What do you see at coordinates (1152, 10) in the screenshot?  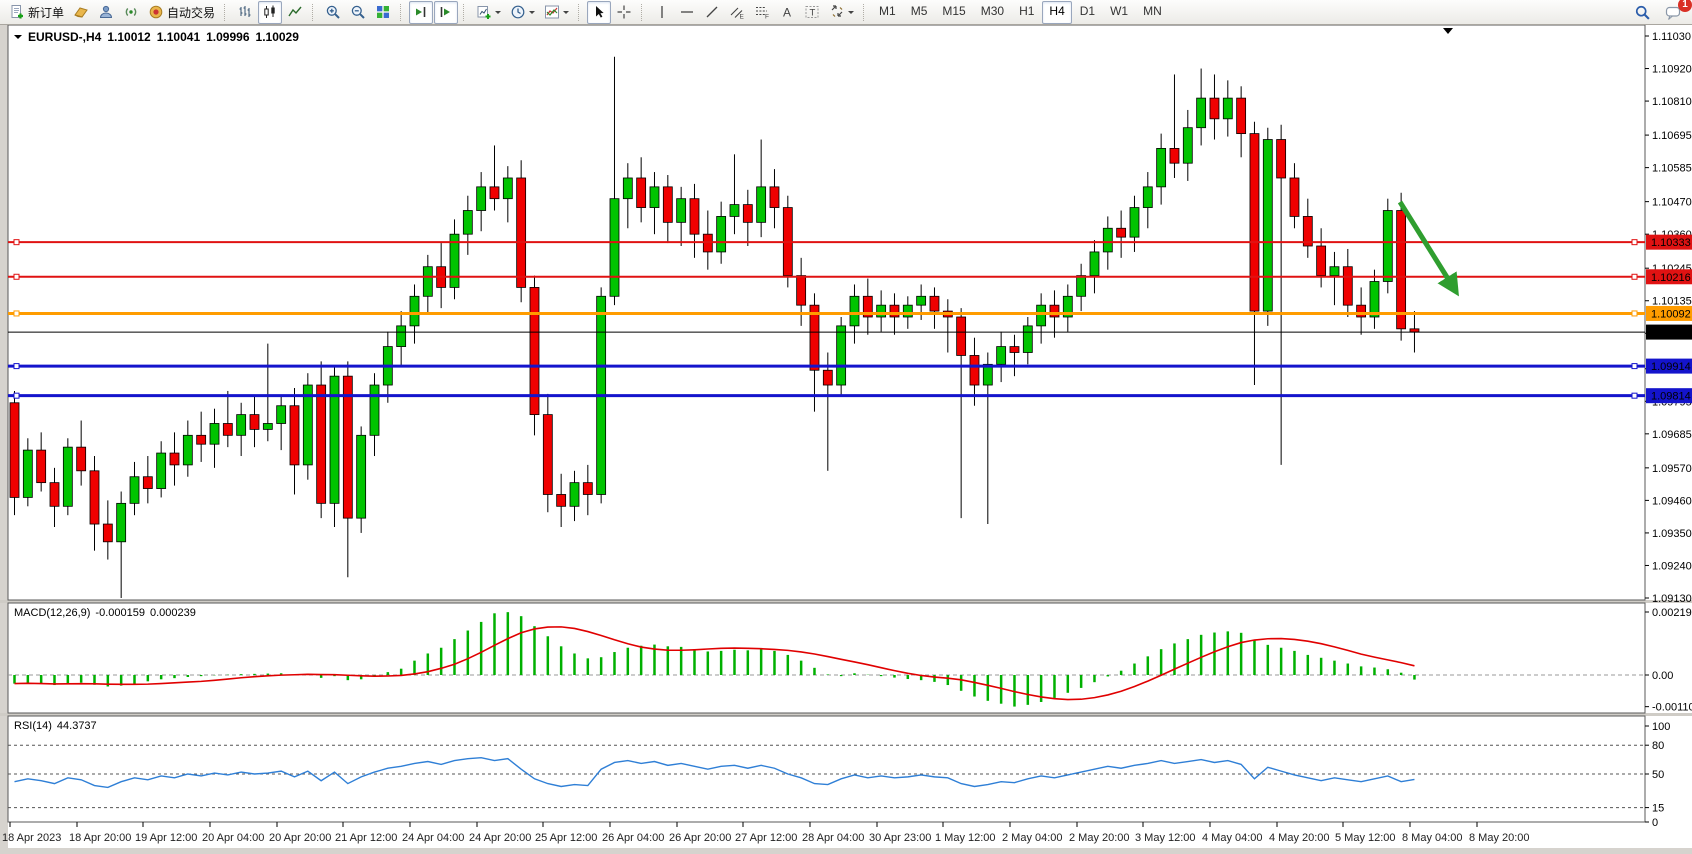 I see `timeframe-mn: MN` at bounding box center [1152, 10].